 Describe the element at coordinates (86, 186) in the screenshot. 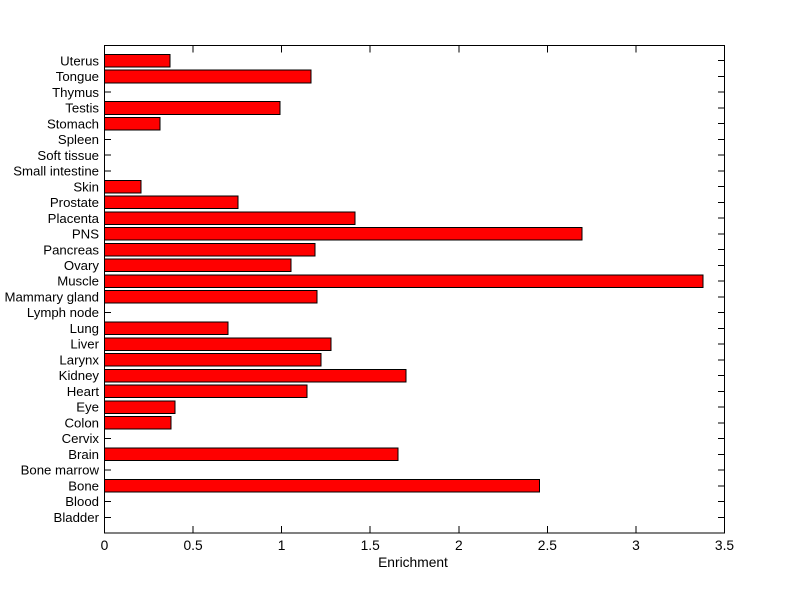

I see `svg-text: Skin` at that location.